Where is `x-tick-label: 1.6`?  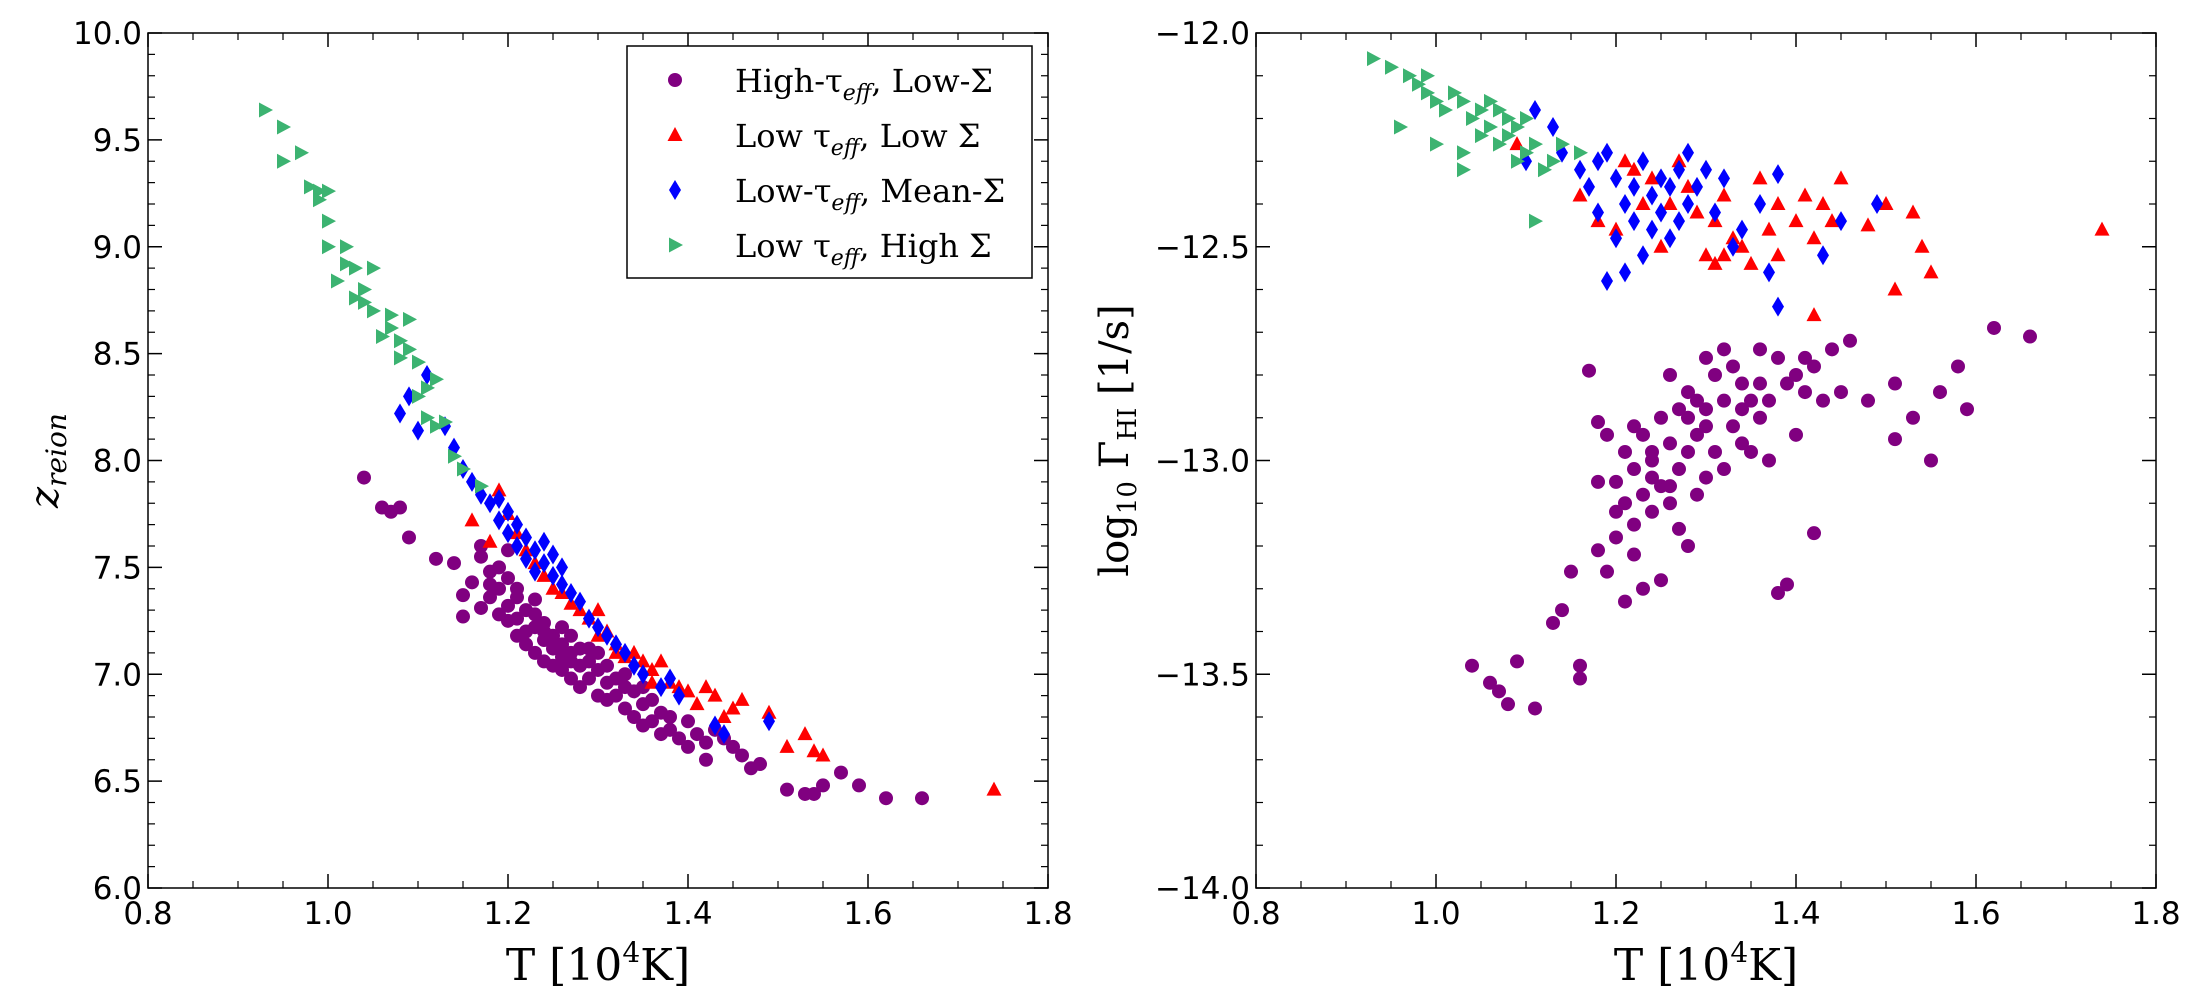 x-tick-label: 1.6 is located at coordinates (867, 914).